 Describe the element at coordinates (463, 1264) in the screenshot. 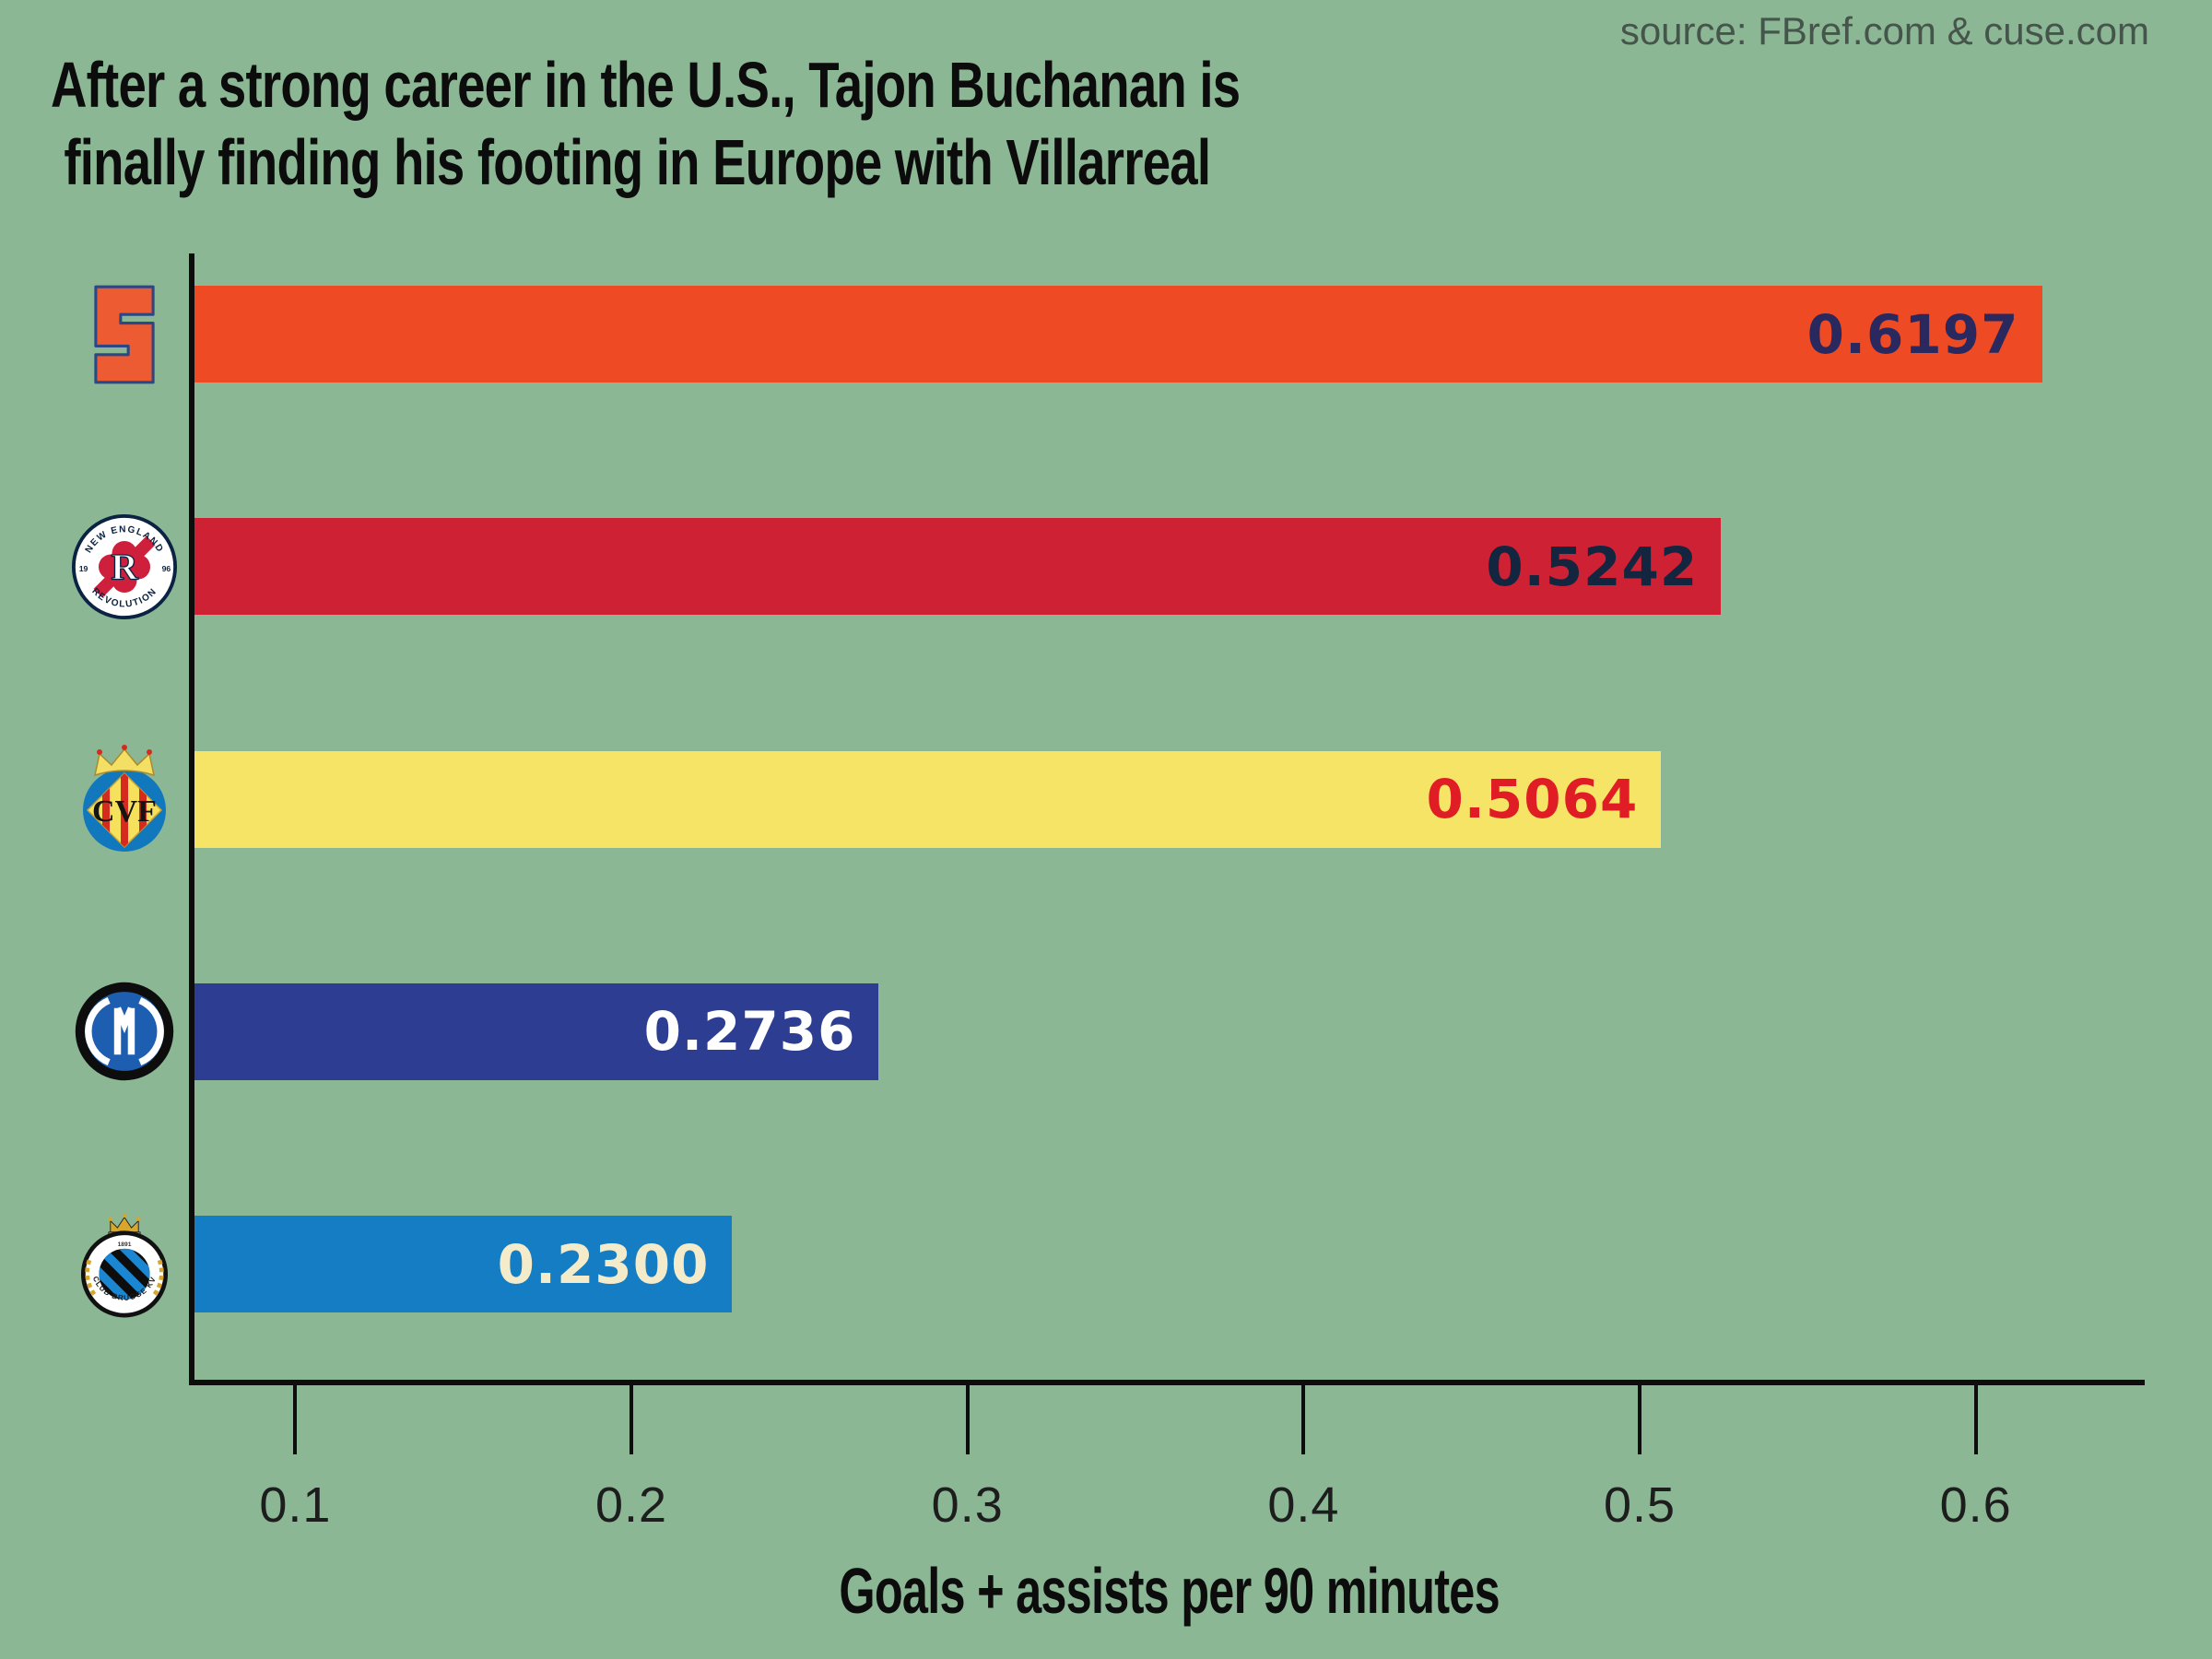

I see `bar-brugge: 0.2300` at that location.